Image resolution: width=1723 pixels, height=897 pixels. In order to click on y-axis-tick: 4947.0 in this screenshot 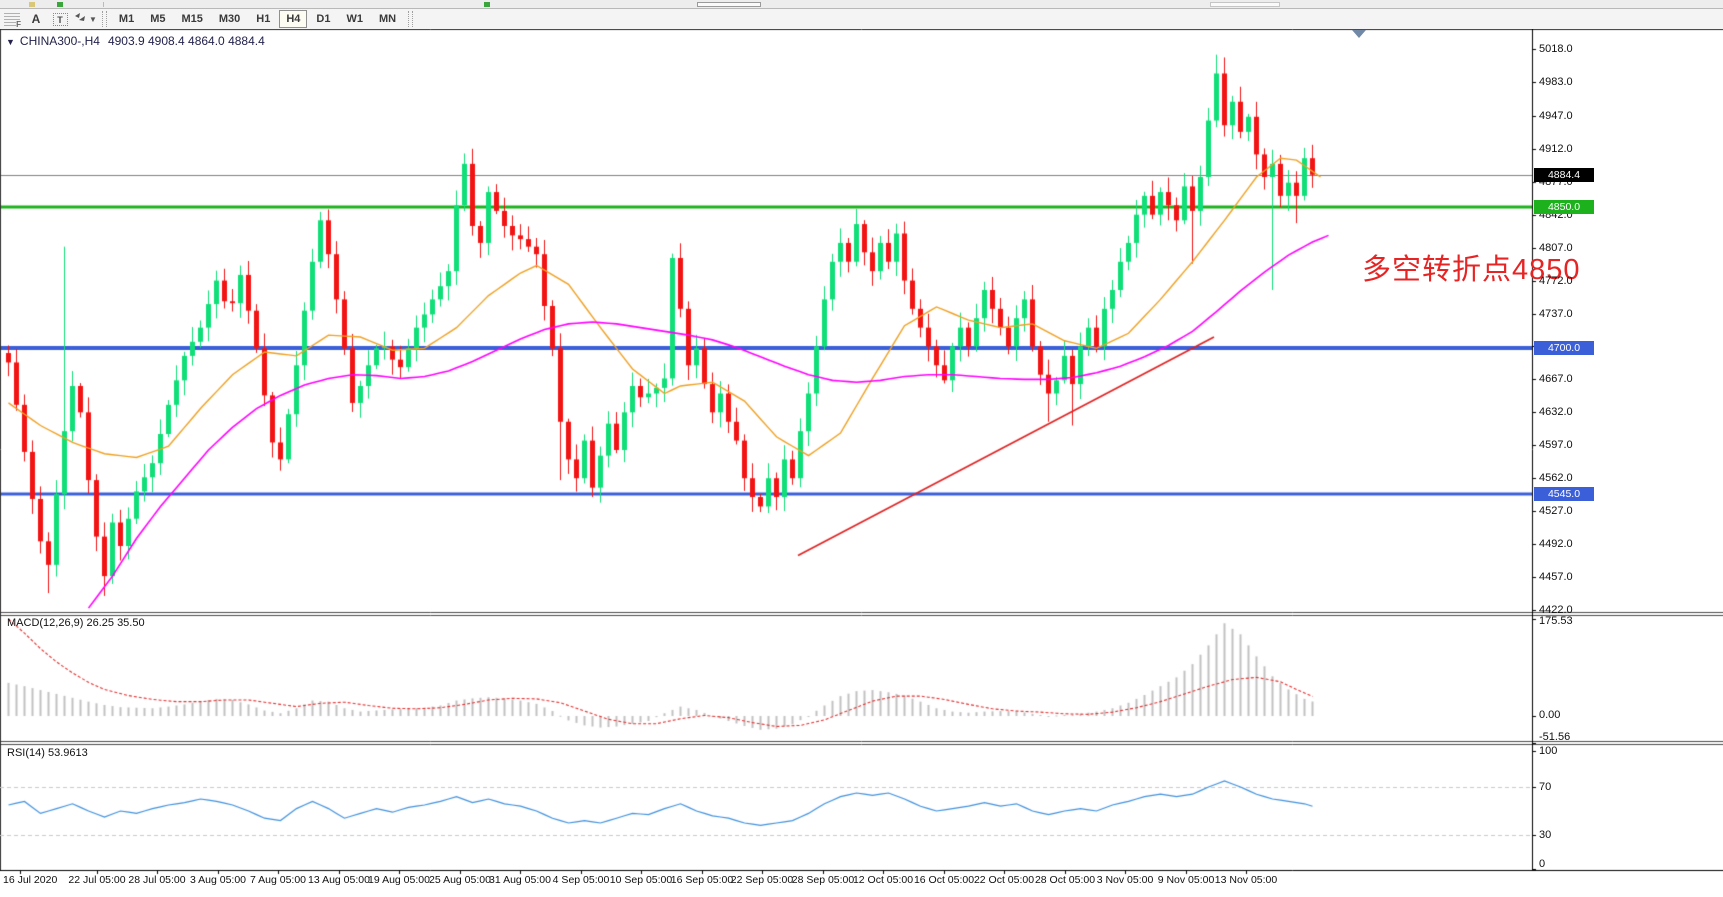, I will do `click(1556, 116)`.